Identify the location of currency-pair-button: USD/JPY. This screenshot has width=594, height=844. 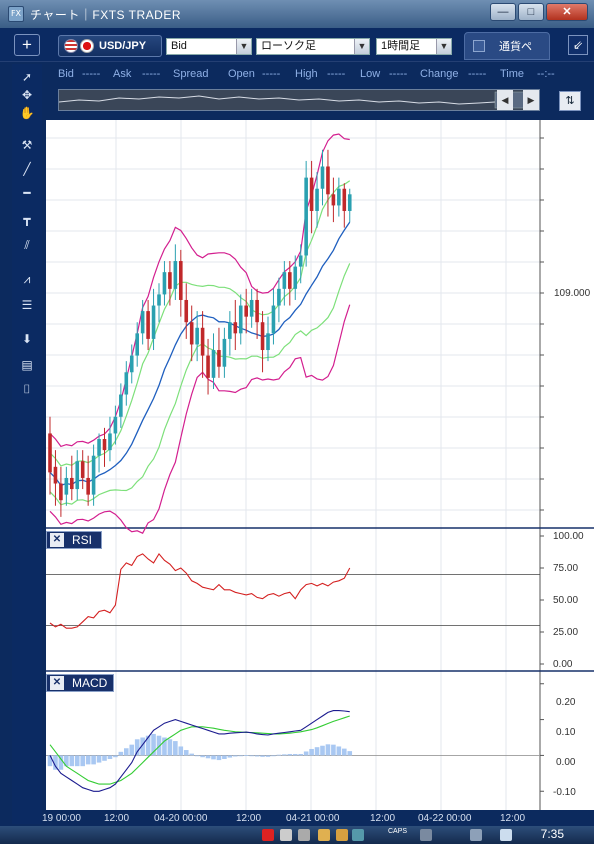
(110, 46).